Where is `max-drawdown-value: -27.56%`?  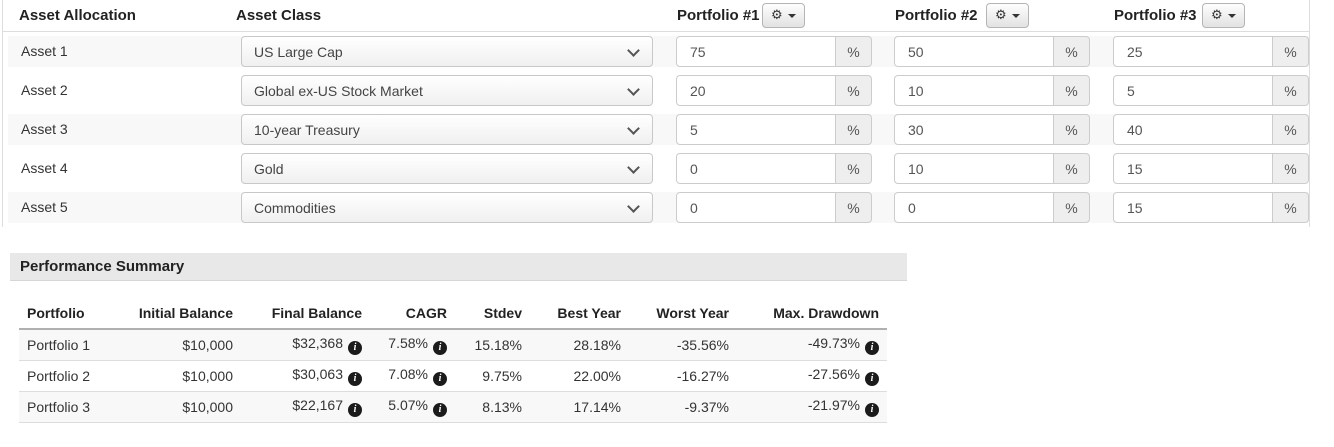 max-drawdown-value: -27.56% is located at coordinates (833, 374).